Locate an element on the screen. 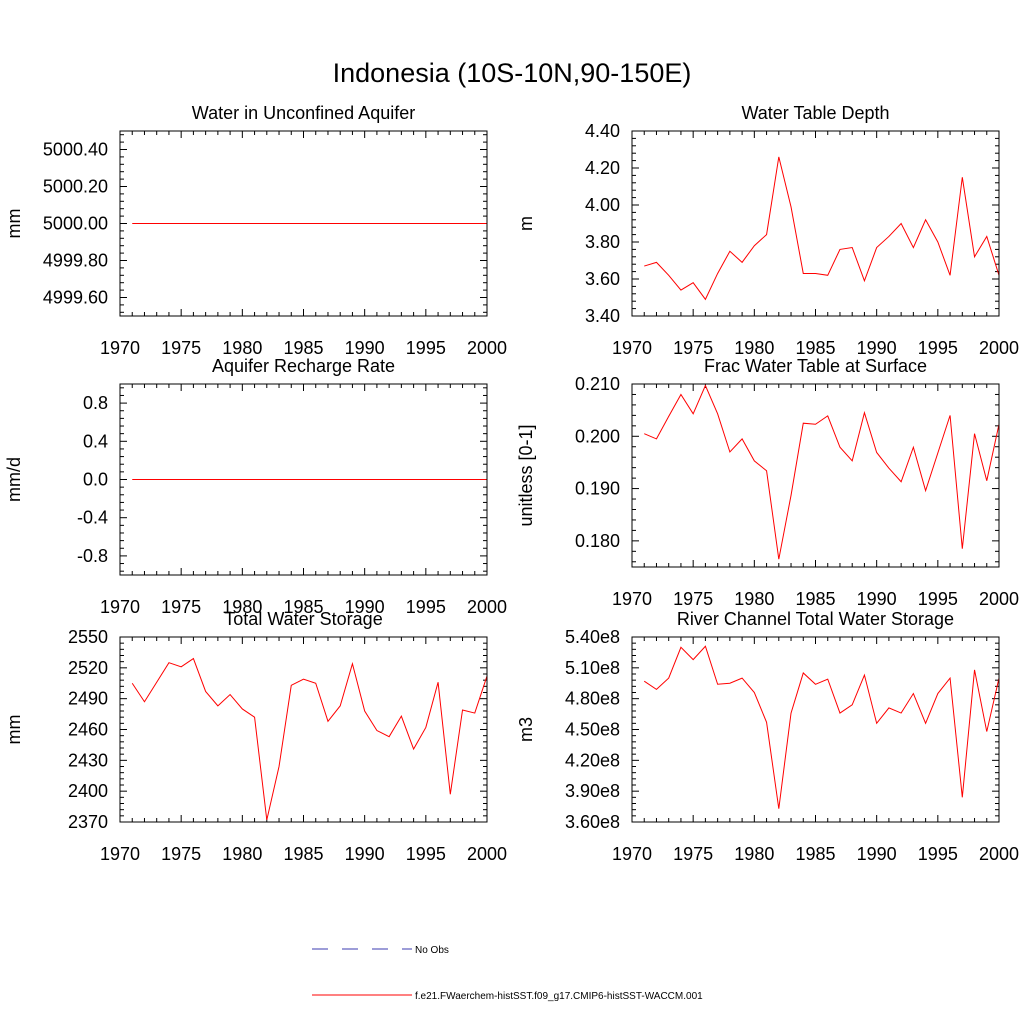 This screenshot has width=1024, height=1024. y-axis-label: mm/d is located at coordinates (14, 479).